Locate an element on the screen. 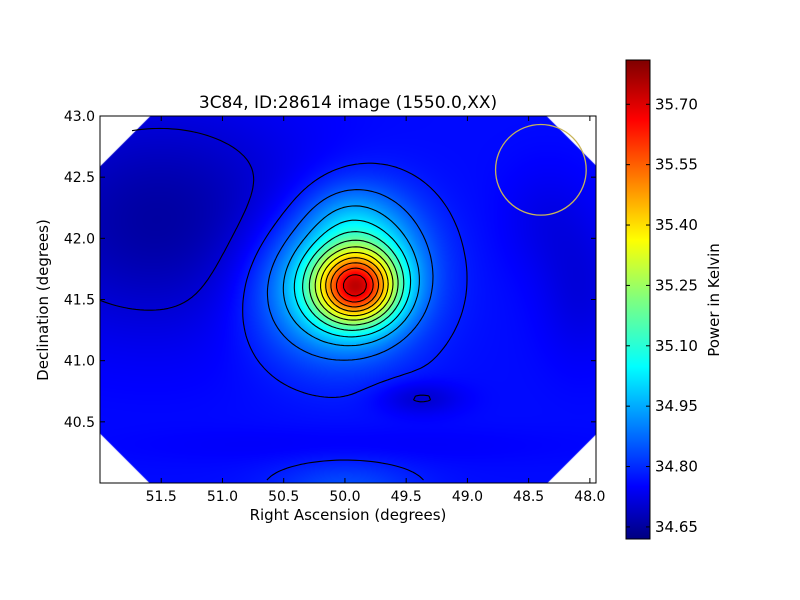 The height and width of the screenshot is (600, 800). colorbar-tick-label: 35.70 is located at coordinates (676, 104).